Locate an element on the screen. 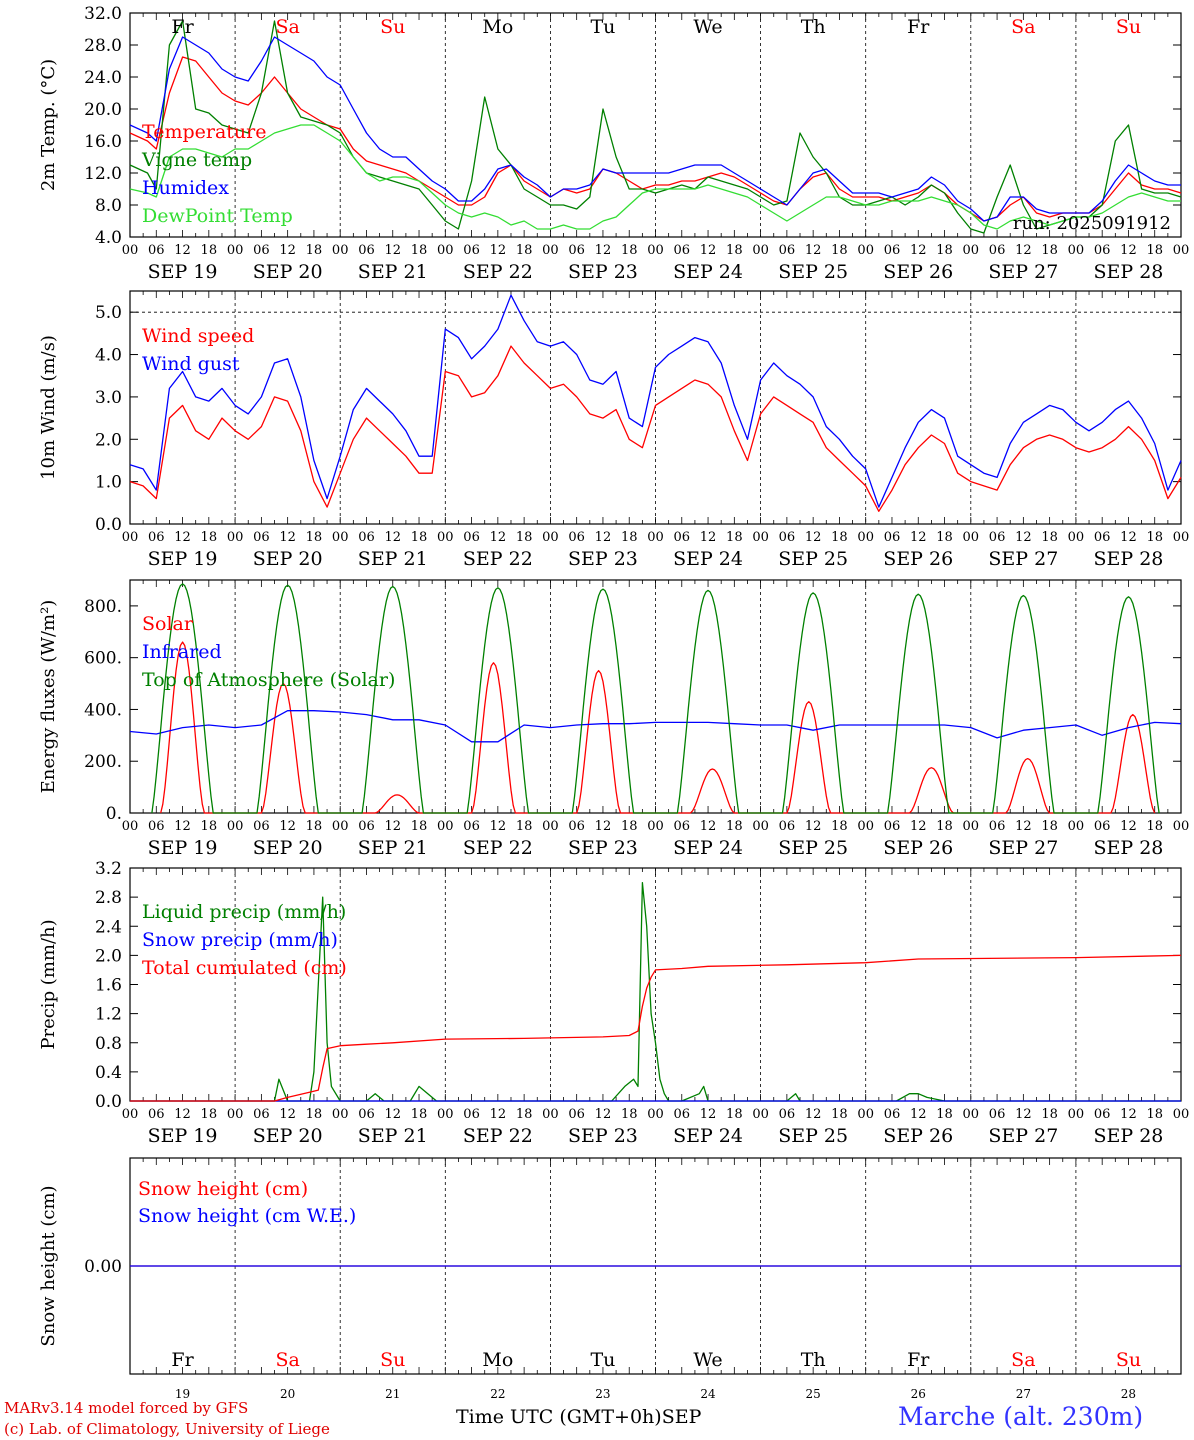  date-label: SEP 25 is located at coordinates (813, 1136).